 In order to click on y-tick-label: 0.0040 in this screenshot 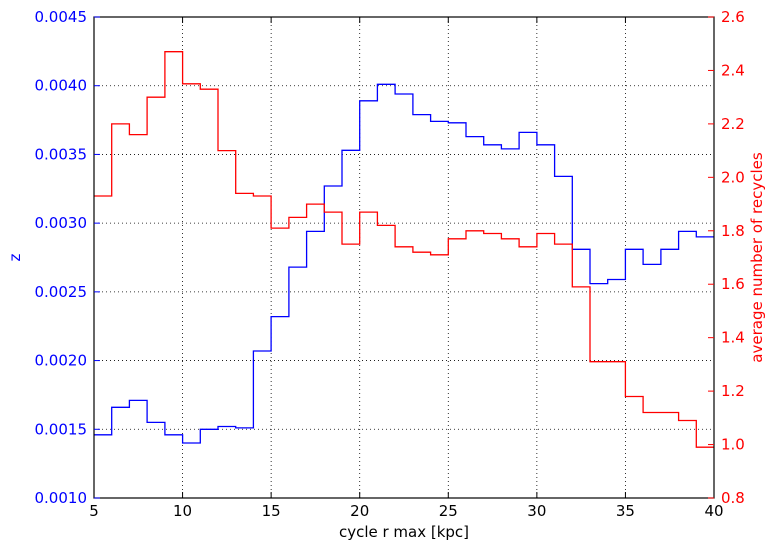, I will do `click(61, 86)`.